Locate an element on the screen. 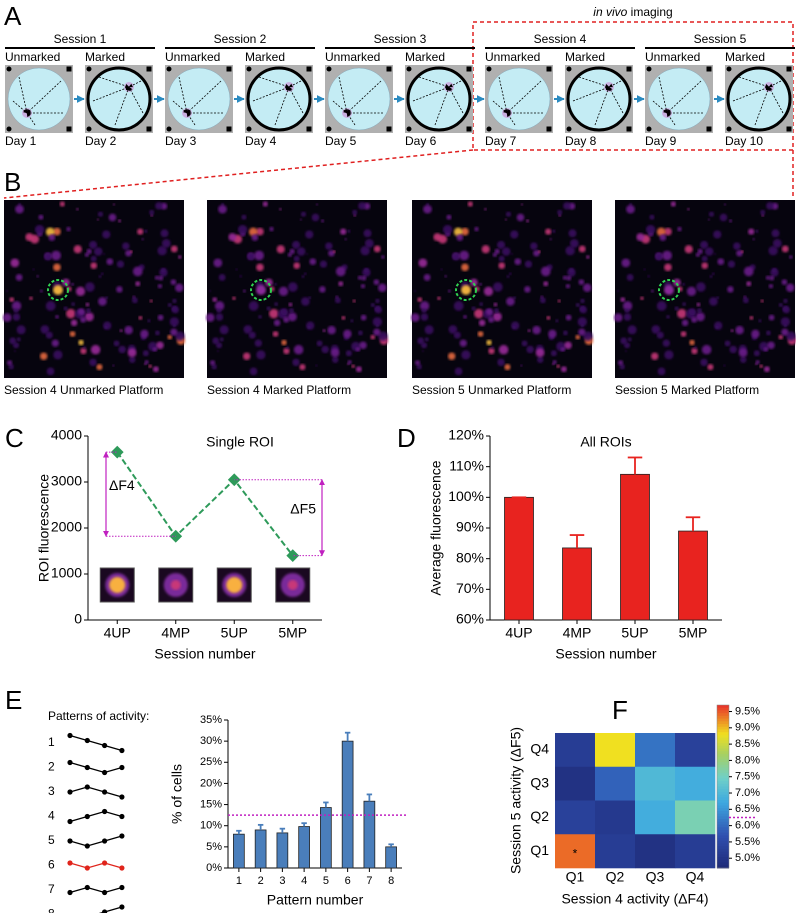 The width and height of the screenshot is (796, 913). roi-marker is located at coordinates (466, 290).